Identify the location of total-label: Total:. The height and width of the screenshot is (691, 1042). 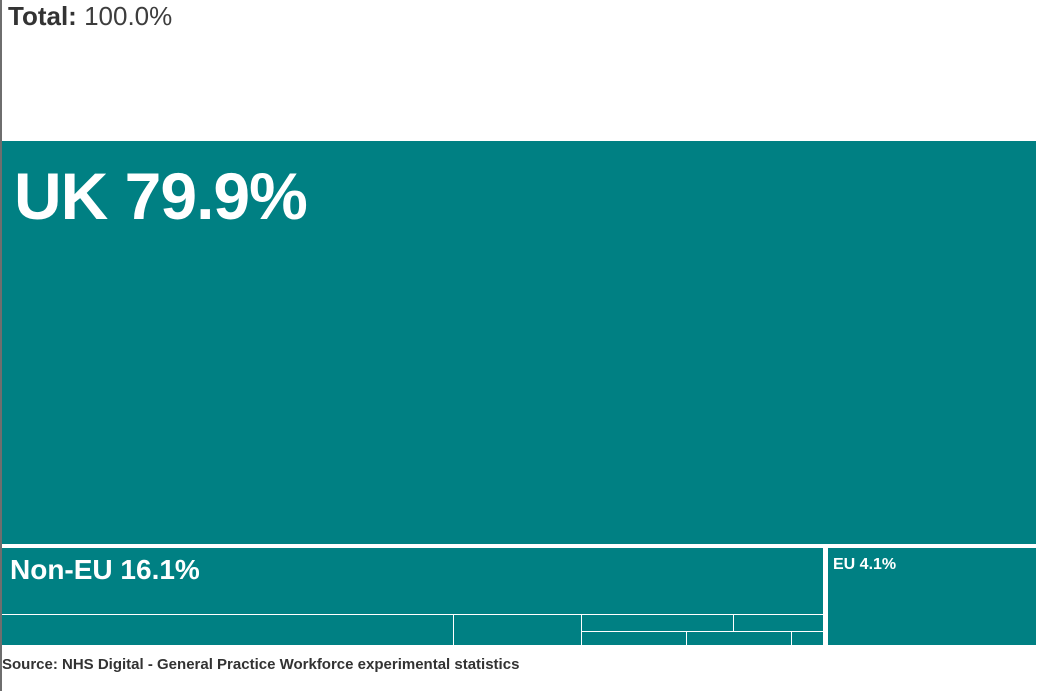
(42, 16).